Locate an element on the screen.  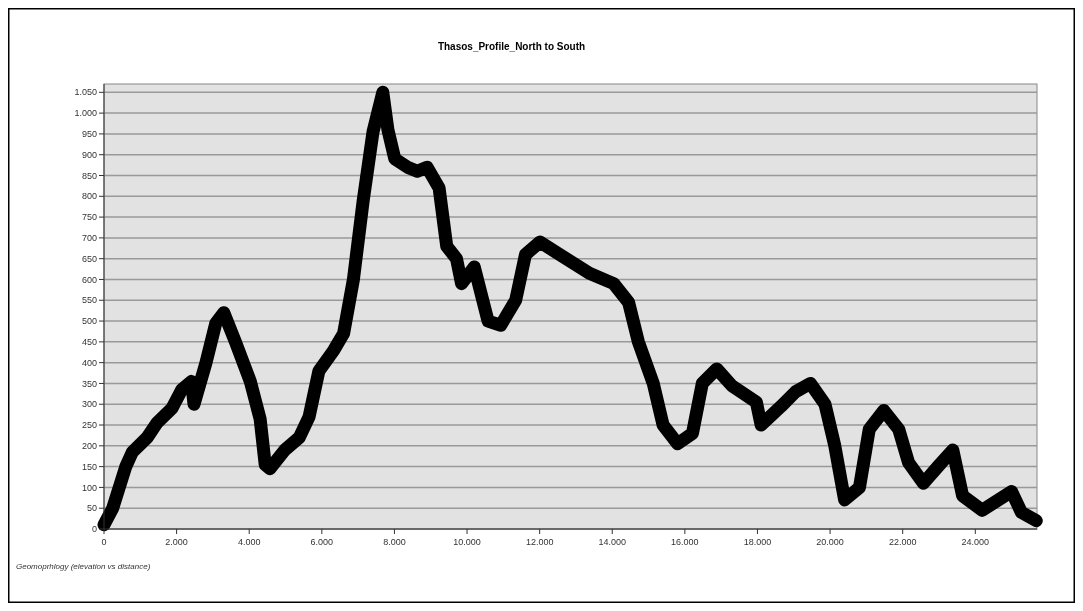
y-tick-label: 850 is located at coordinates (89, 175).